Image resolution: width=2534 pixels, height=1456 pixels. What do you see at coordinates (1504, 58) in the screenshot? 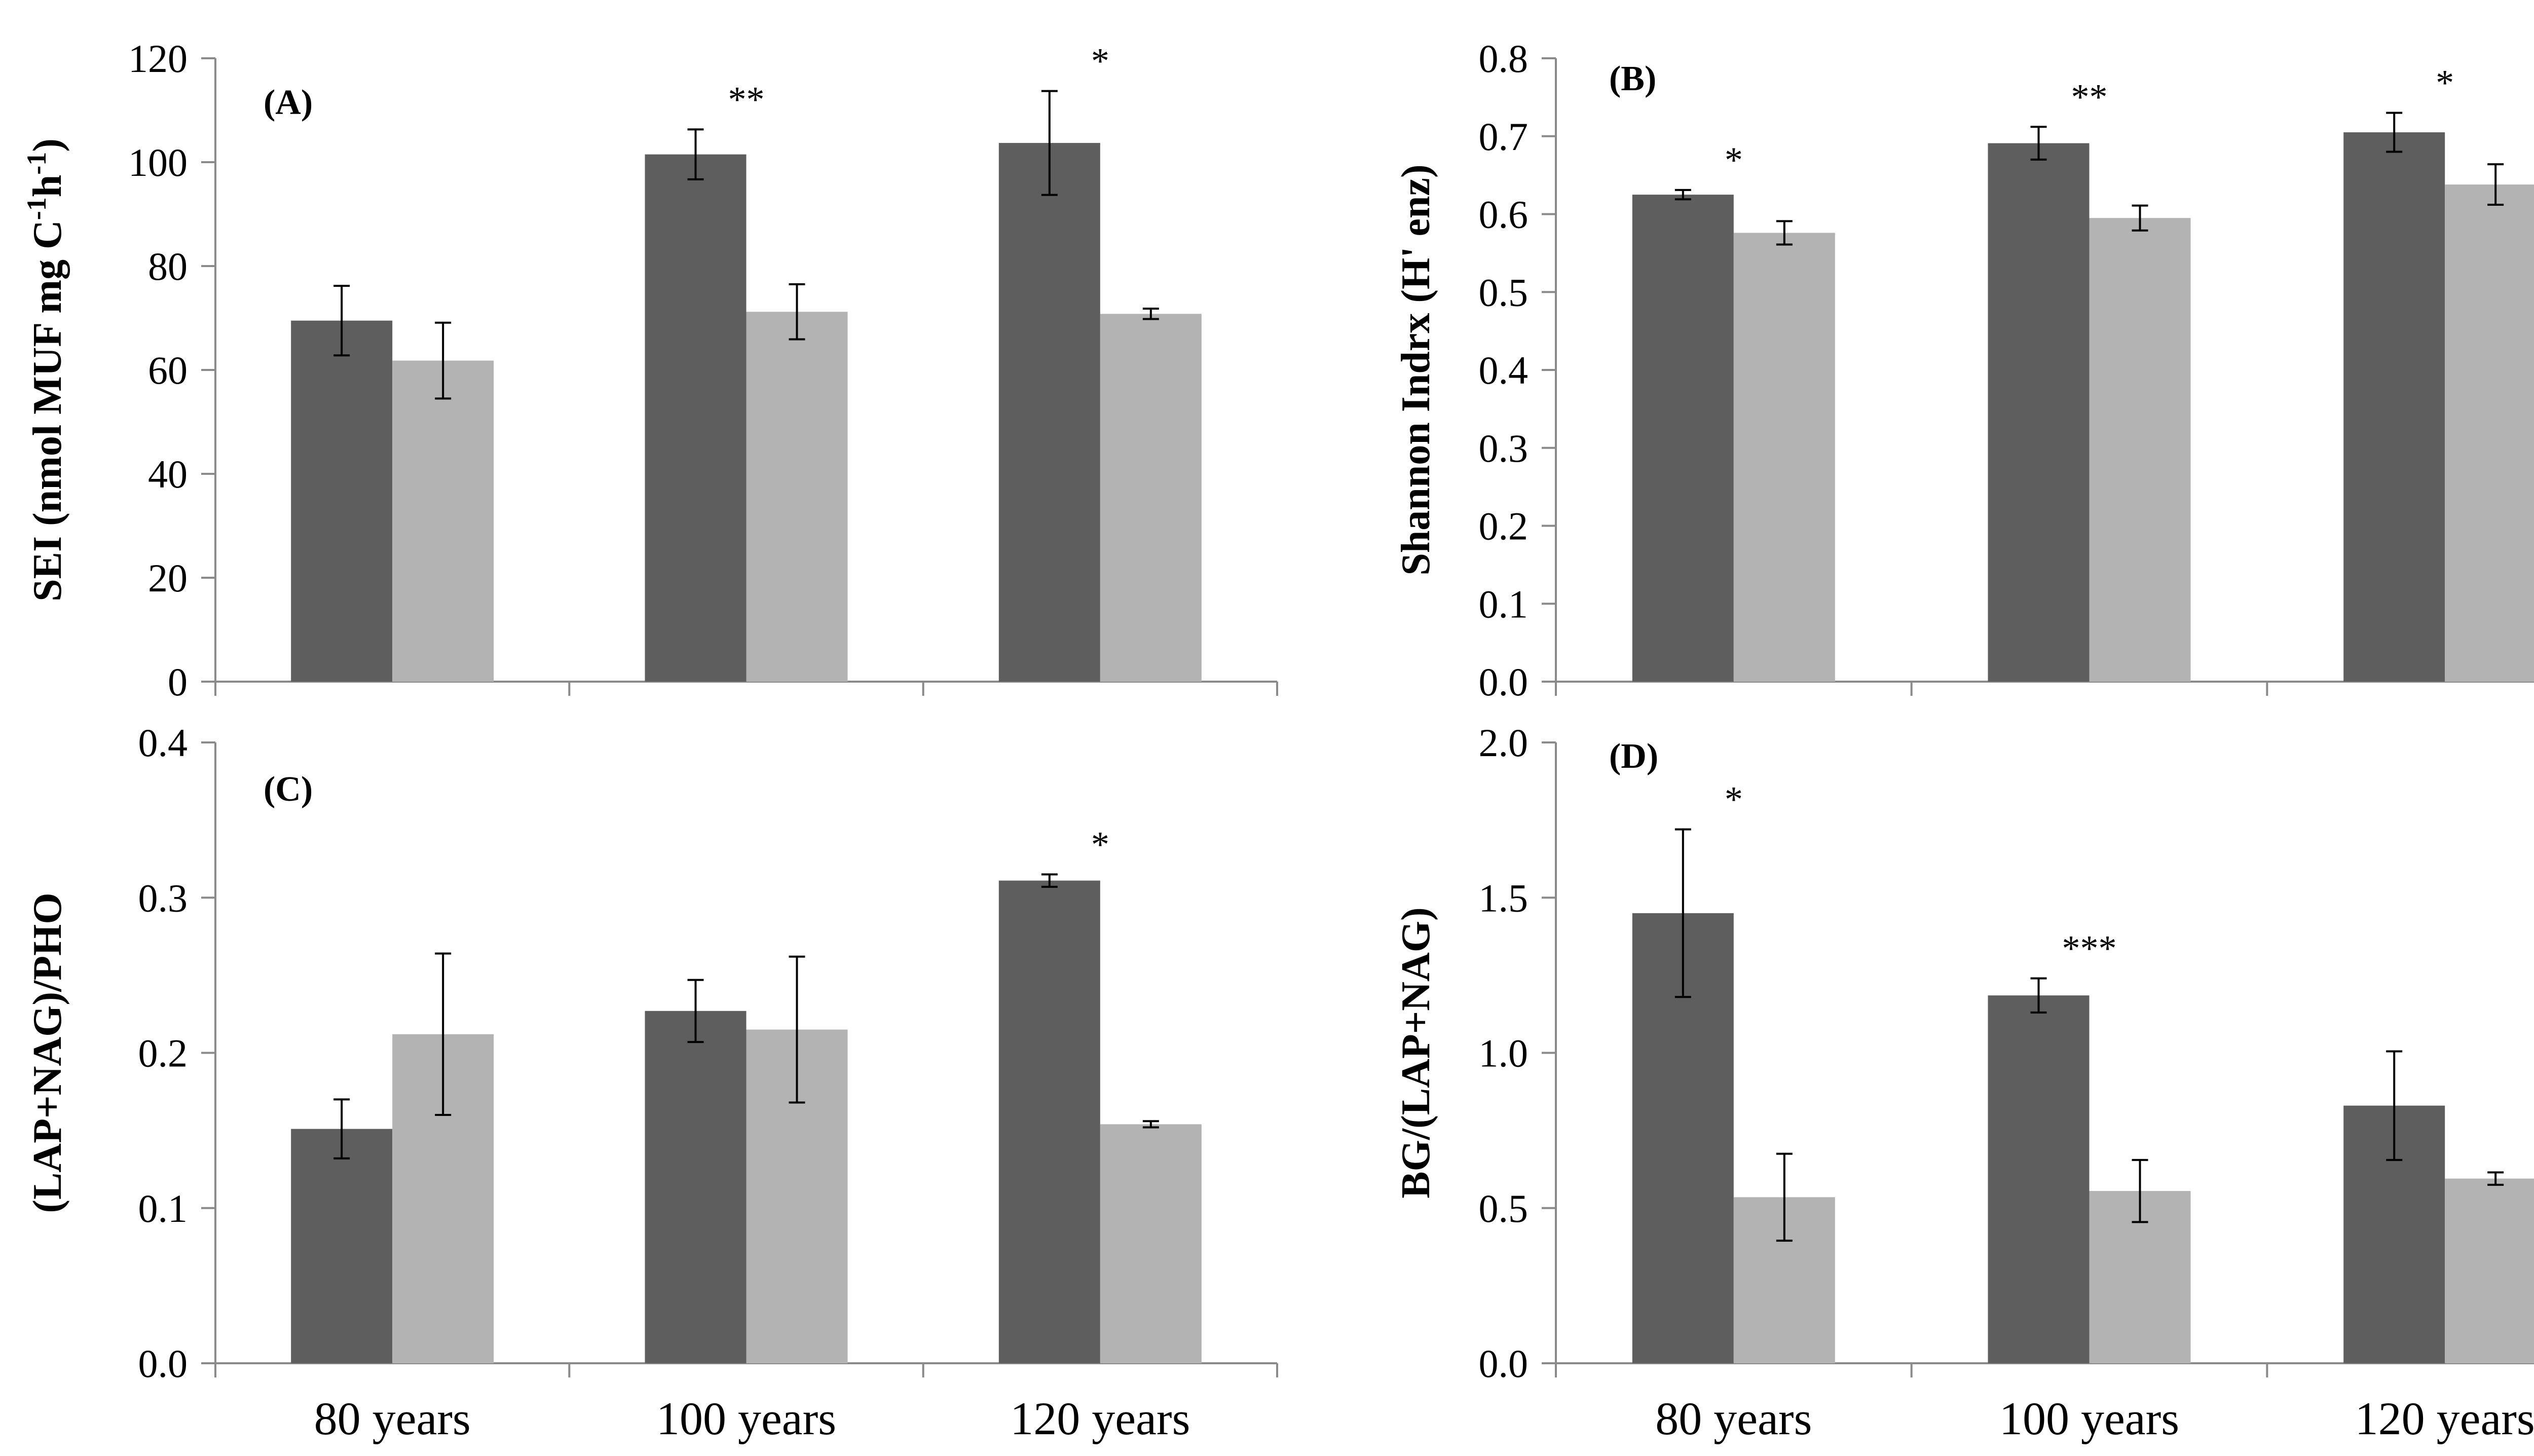
I see `y-tick-label: 0.8` at bounding box center [1504, 58].